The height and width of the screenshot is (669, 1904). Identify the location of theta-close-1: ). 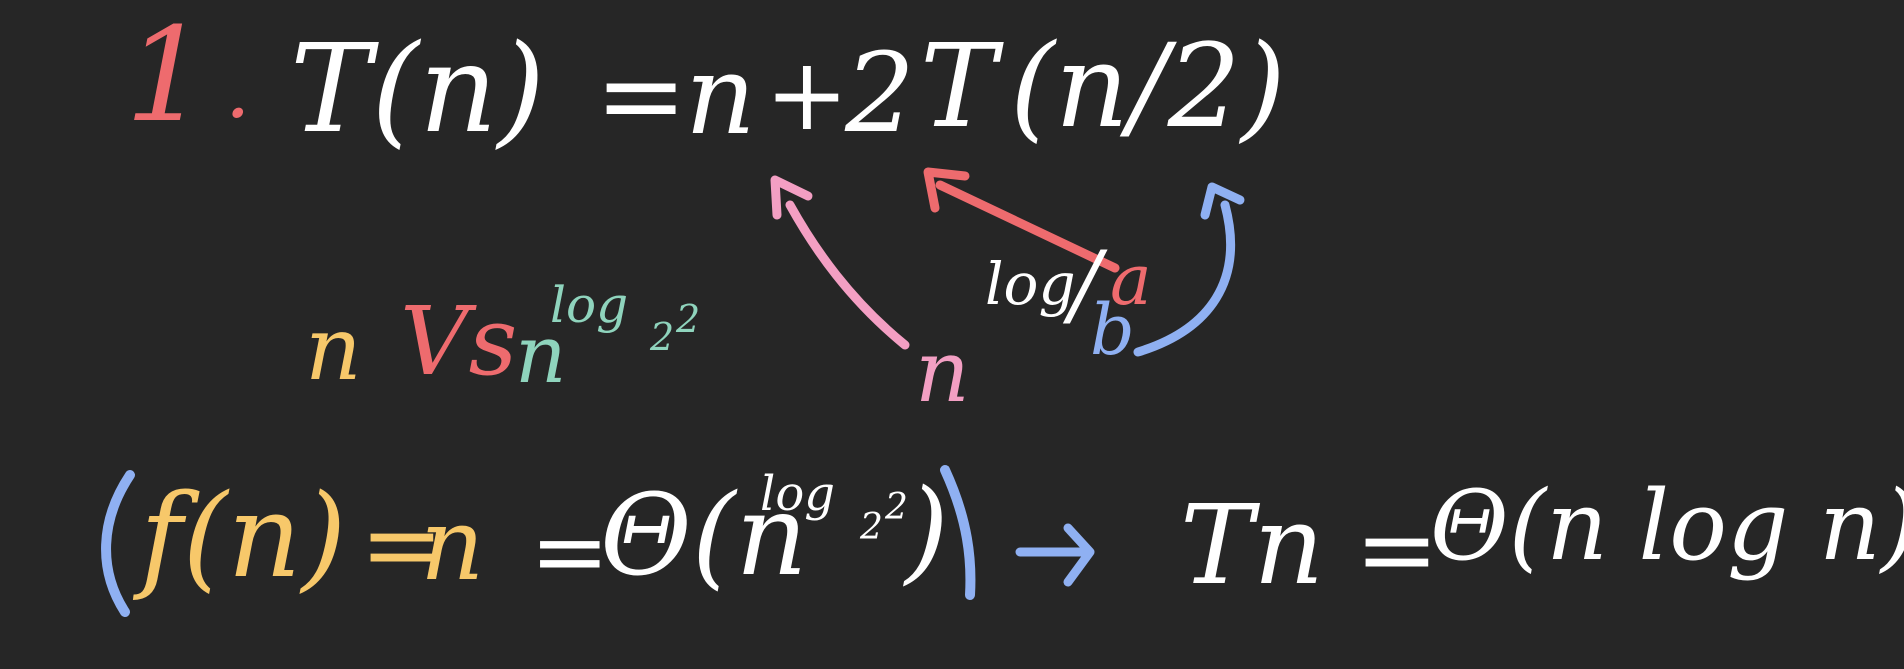
(927, 531).